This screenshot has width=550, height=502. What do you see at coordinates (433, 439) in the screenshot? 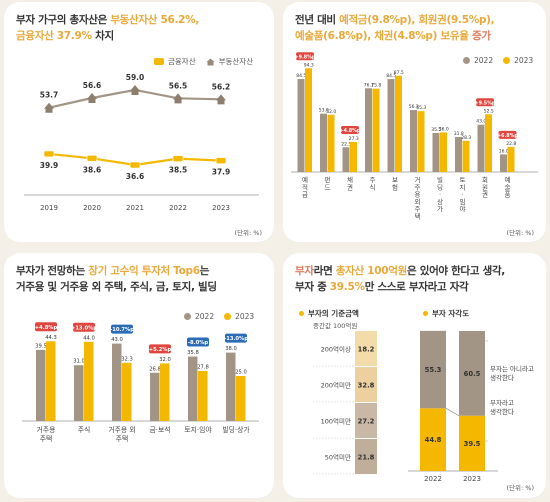
I see `bar-rich` at bounding box center [433, 439].